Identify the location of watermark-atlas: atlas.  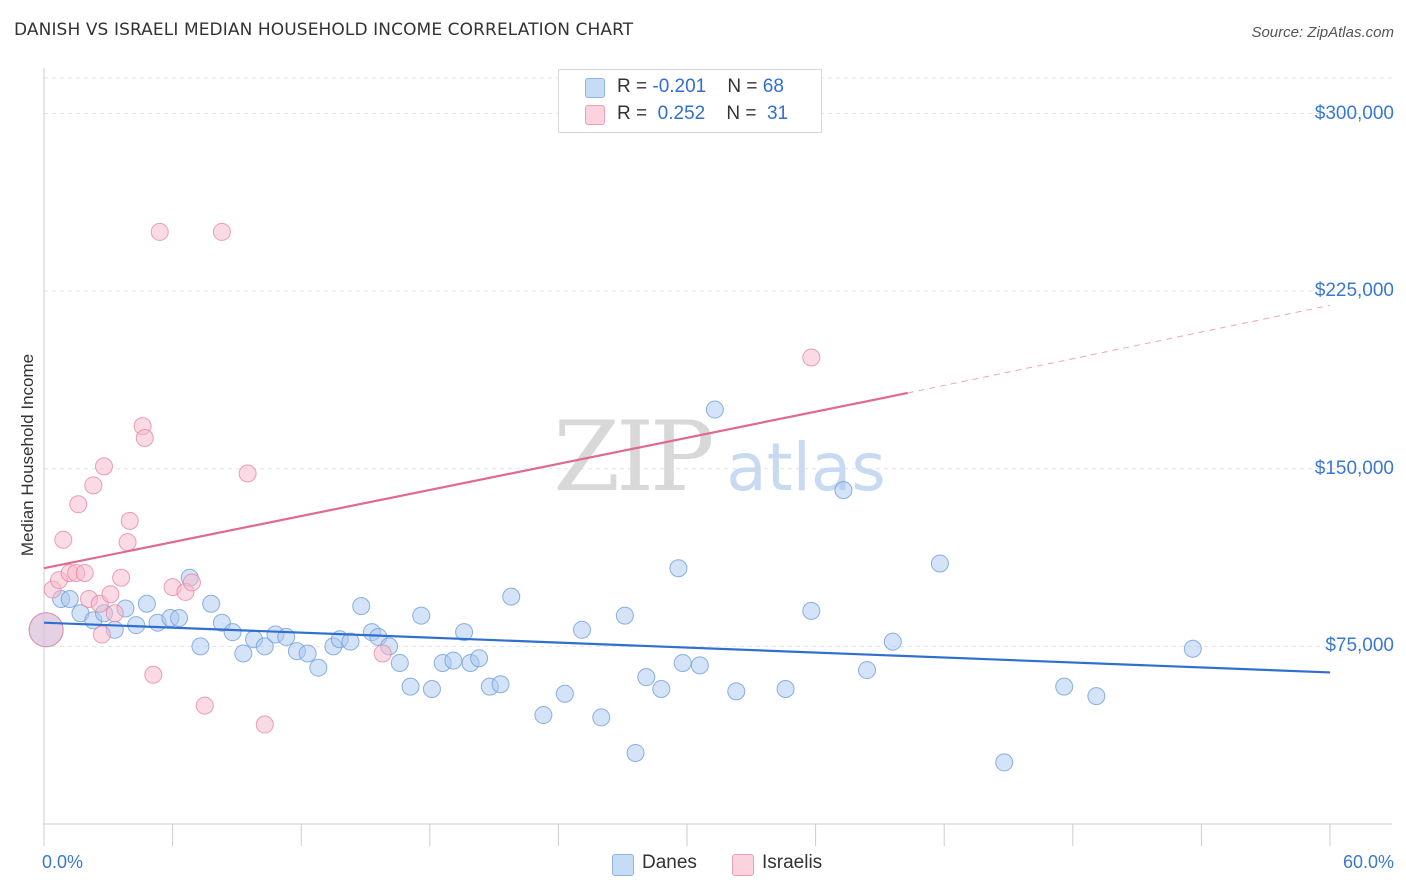
(806, 467).